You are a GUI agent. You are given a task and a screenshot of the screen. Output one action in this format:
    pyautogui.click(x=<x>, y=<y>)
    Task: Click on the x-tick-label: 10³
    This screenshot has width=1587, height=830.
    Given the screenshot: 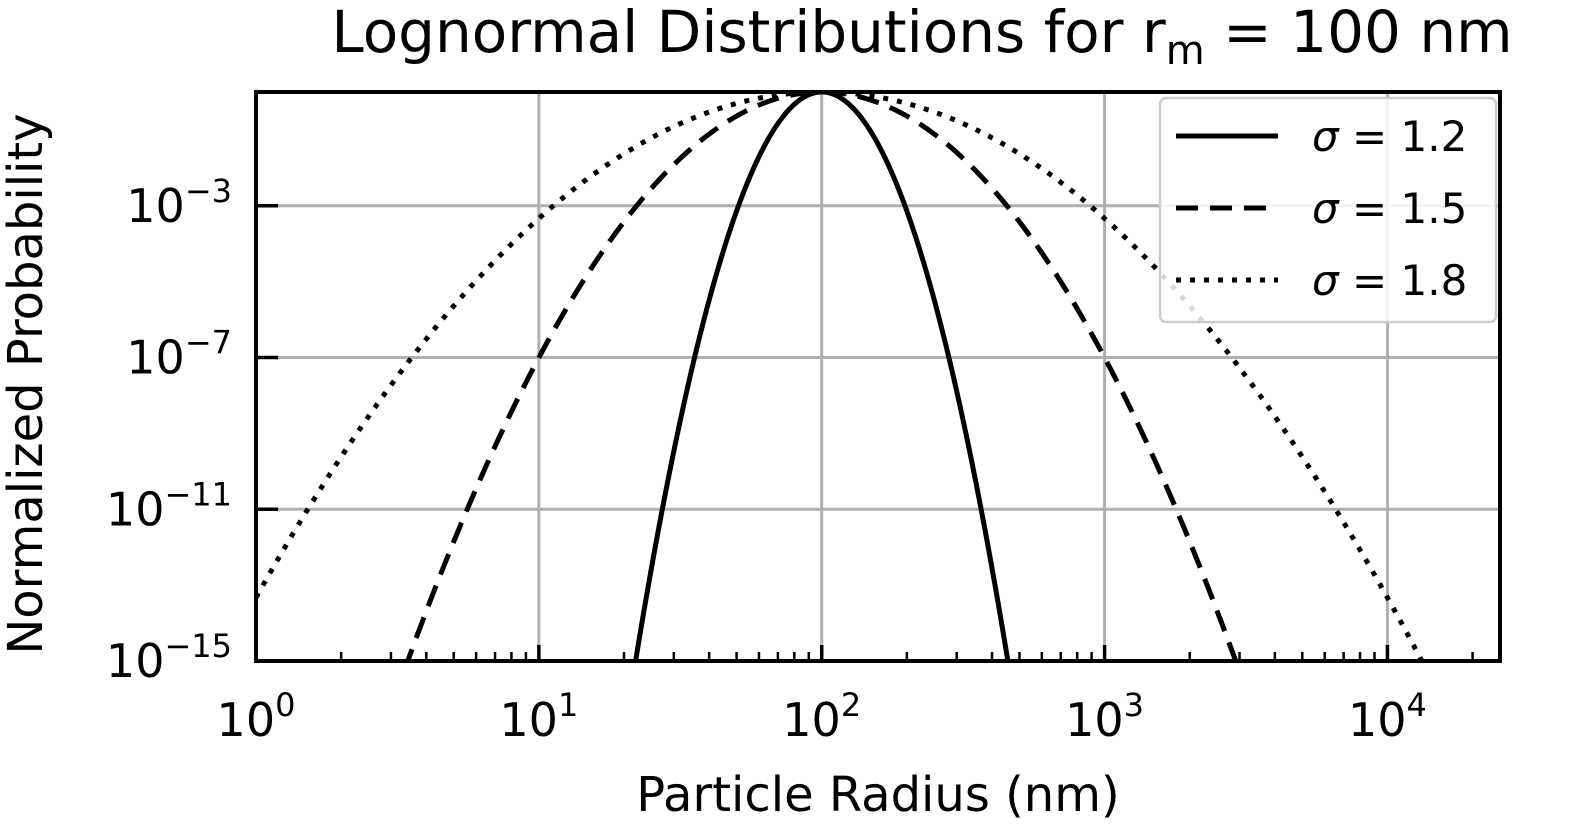 What is the action you would take?
    pyautogui.click(x=1104, y=716)
    